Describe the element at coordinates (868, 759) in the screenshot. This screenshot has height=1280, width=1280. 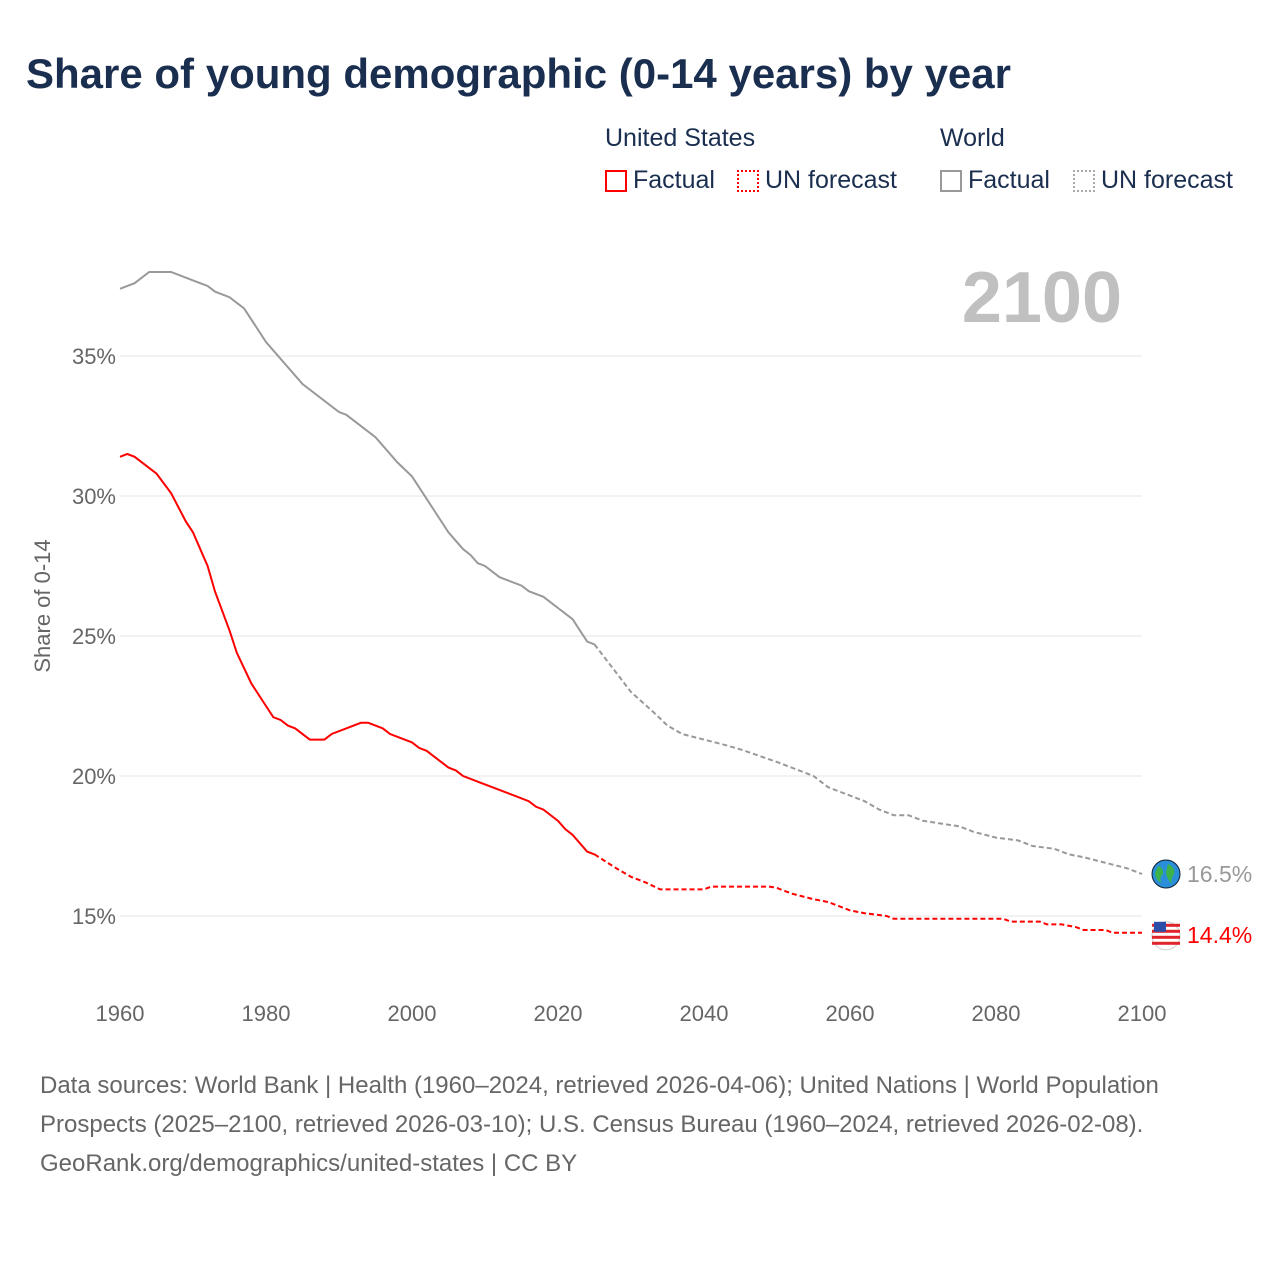
I see `world-forecast-line` at that location.